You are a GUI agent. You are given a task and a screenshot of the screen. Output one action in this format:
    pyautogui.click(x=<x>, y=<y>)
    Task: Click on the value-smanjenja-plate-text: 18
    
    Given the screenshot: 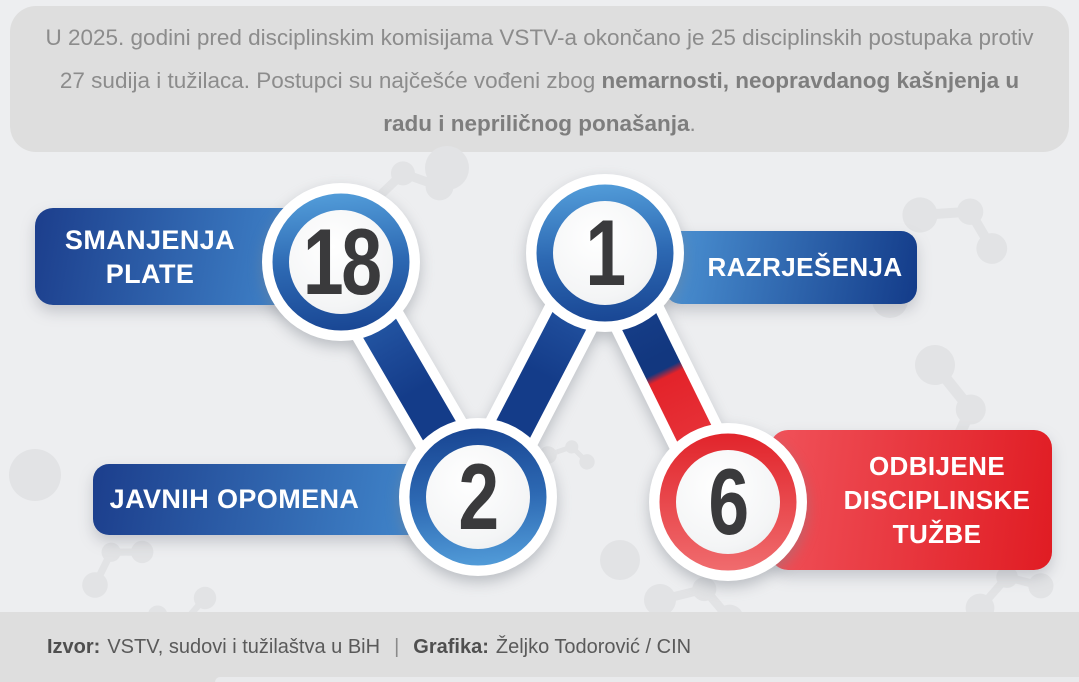 What is the action you would take?
    pyautogui.click(x=342, y=261)
    